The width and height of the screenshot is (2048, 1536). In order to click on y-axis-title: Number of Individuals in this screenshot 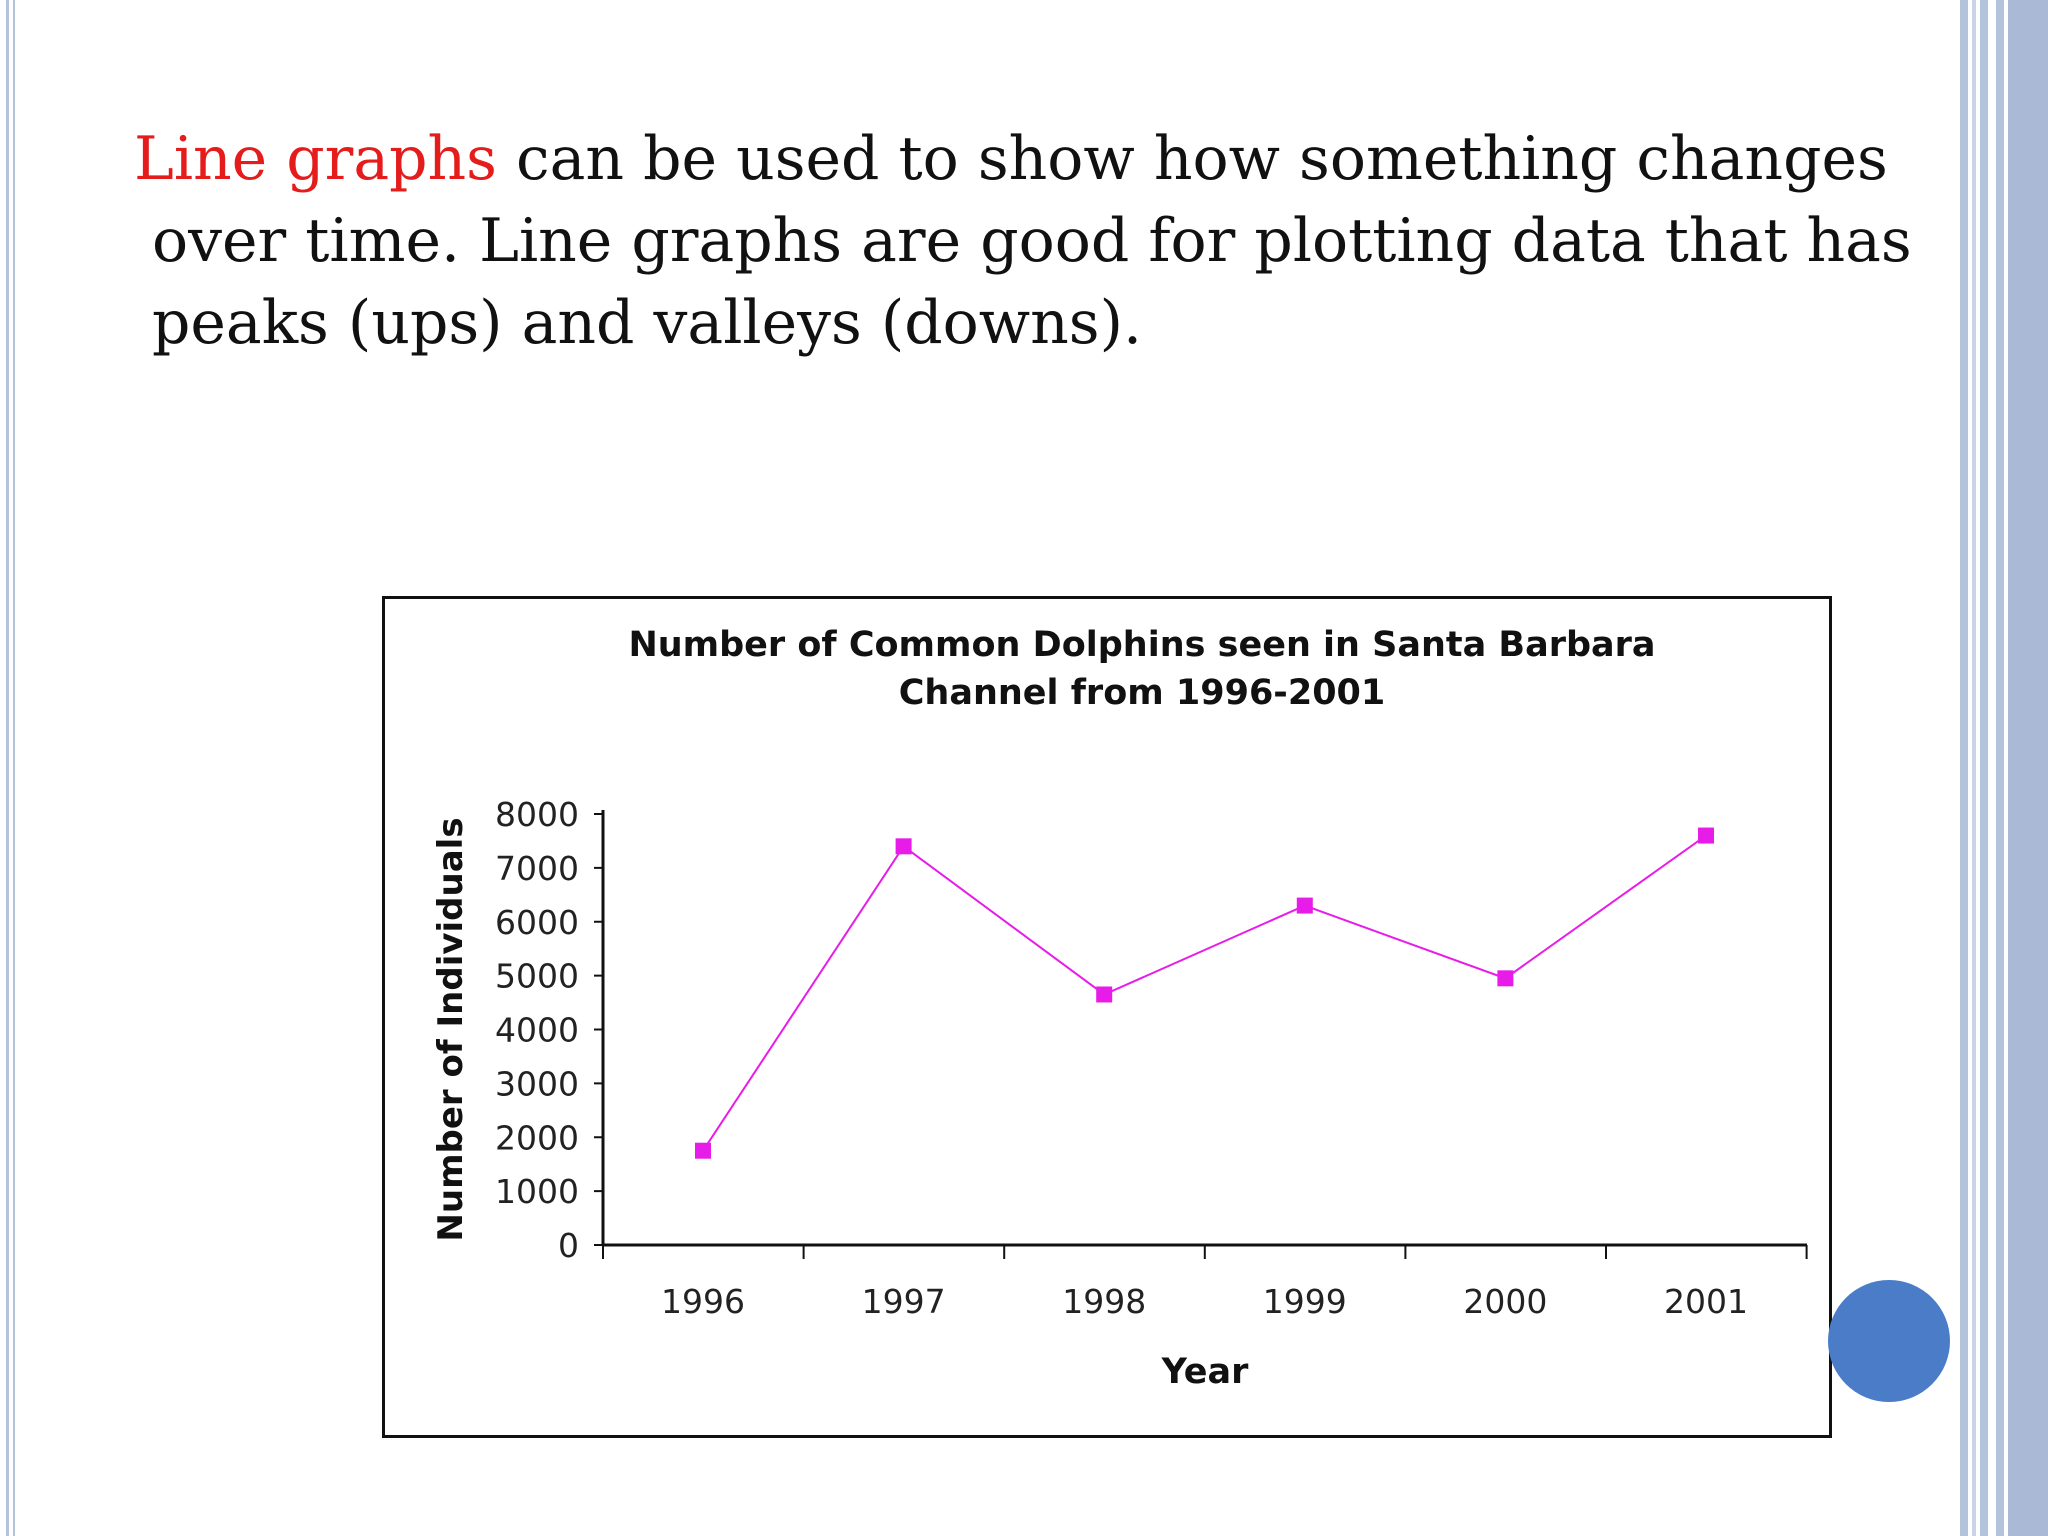, I will do `click(451, 1029)`.